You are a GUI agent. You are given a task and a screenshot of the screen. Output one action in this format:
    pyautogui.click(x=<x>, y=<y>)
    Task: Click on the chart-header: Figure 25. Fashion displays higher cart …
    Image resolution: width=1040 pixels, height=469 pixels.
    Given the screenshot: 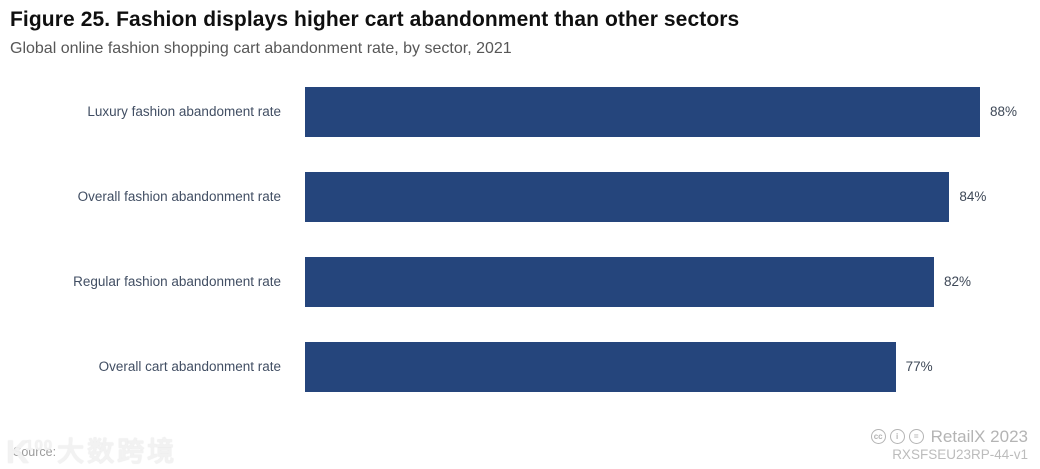 What is the action you would take?
    pyautogui.click(x=520, y=32)
    